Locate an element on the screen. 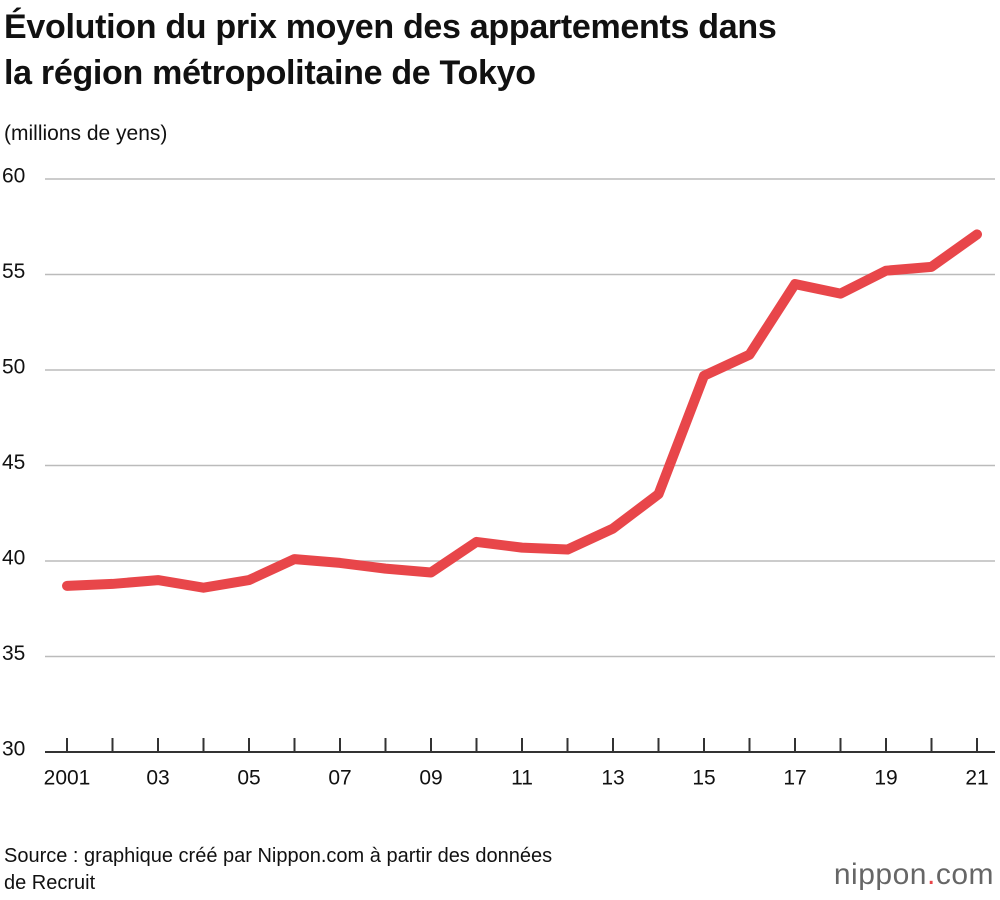 This screenshot has width=1000, height=900. y-tick-label: 40 is located at coordinates (13, 558).